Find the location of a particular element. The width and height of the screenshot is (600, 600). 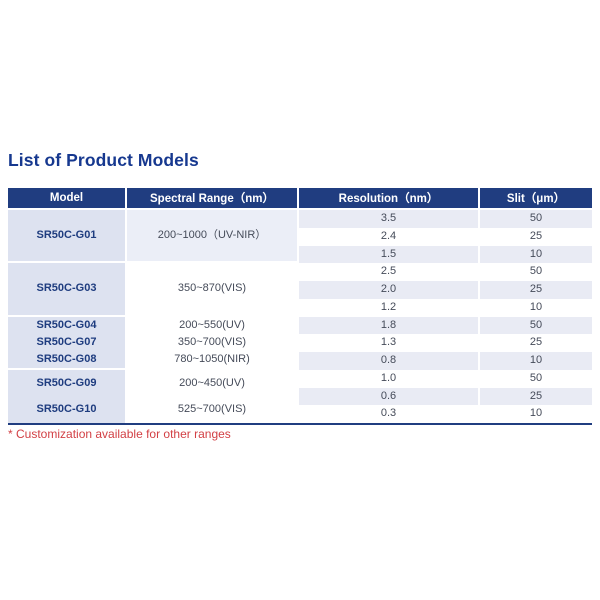

header-cell-resolution: Resolution（nm） is located at coordinates (388, 198).